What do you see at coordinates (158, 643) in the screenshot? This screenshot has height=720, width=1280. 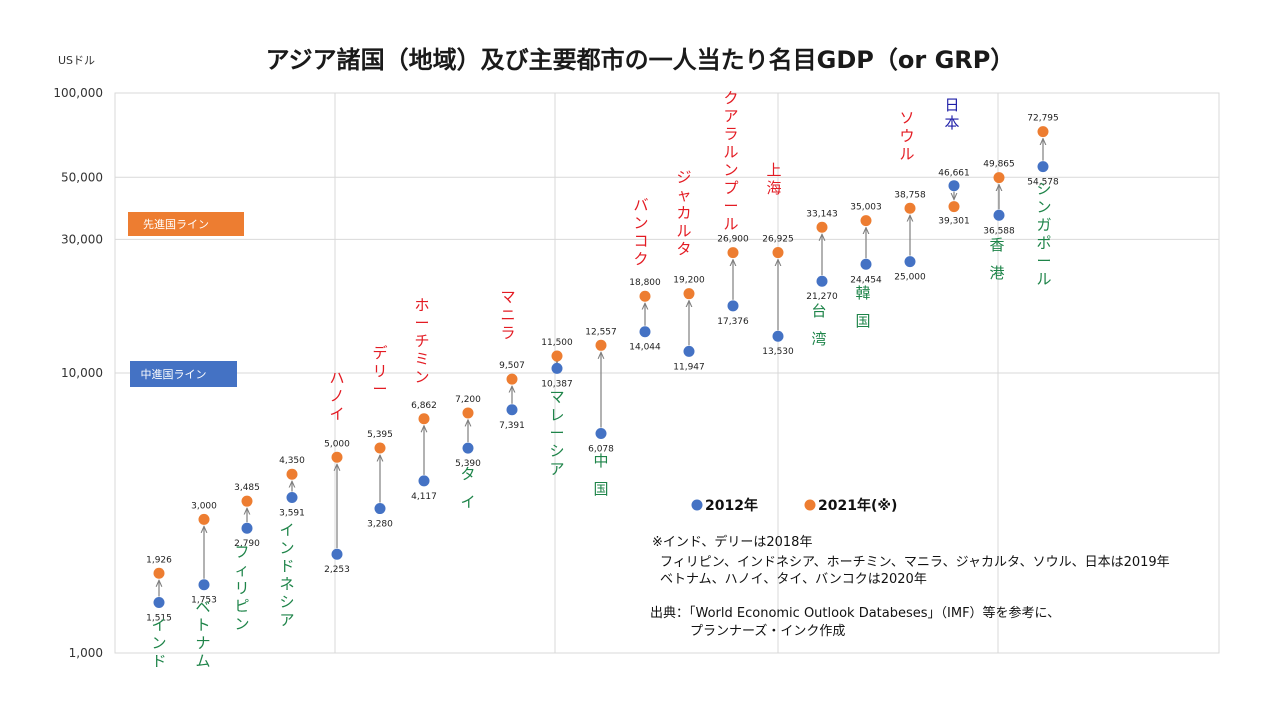 I see `category-label: インド` at bounding box center [158, 643].